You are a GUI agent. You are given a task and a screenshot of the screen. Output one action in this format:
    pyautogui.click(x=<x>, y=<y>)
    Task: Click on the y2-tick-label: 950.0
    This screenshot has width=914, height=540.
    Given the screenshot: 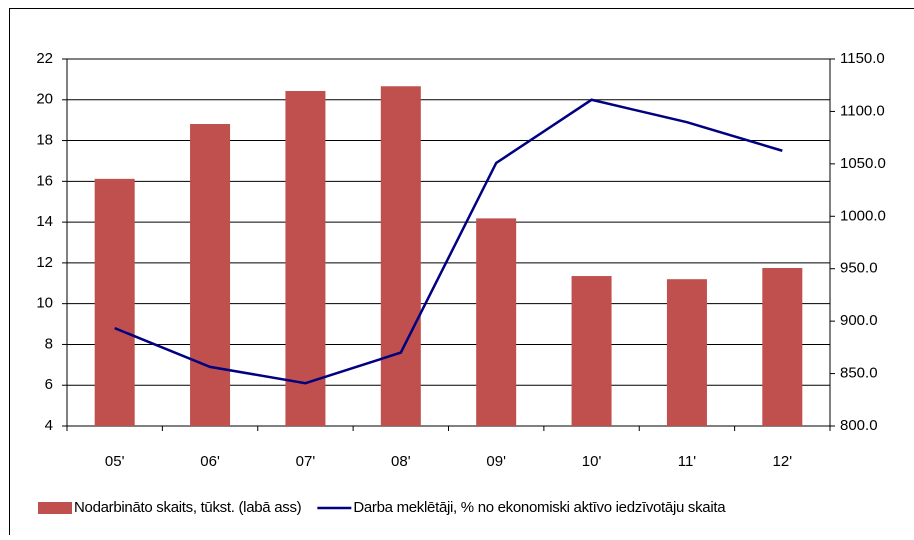 What is the action you would take?
    pyautogui.click(x=859, y=268)
    